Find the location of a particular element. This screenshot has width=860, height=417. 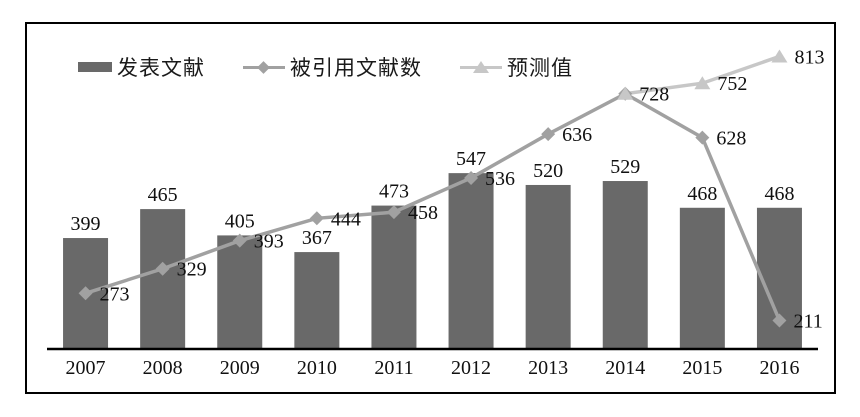

bar-value-label: 399 is located at coordinates (86, 224).